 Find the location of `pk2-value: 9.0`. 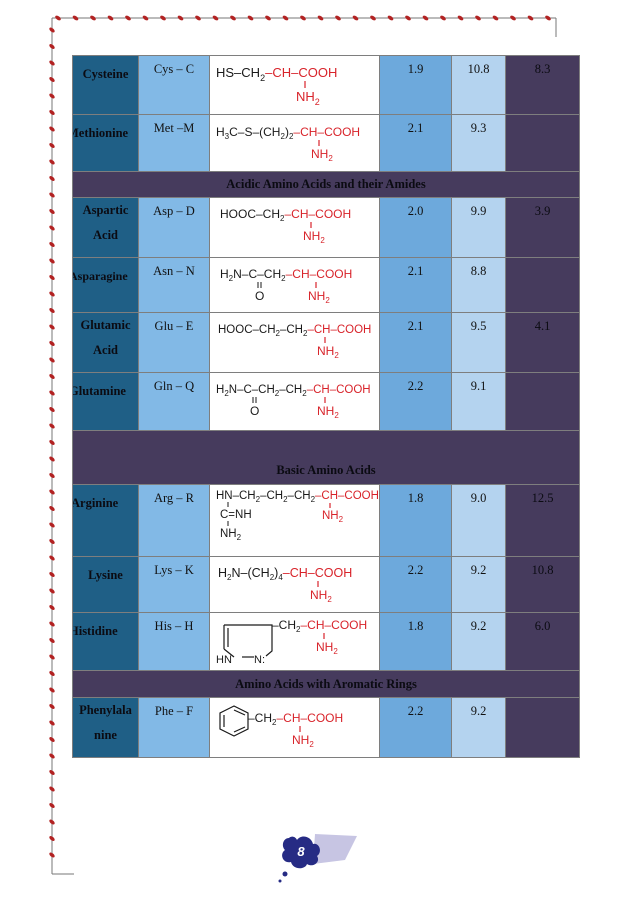

pk2-value: 9.0 is located at coordinates (478, 520).